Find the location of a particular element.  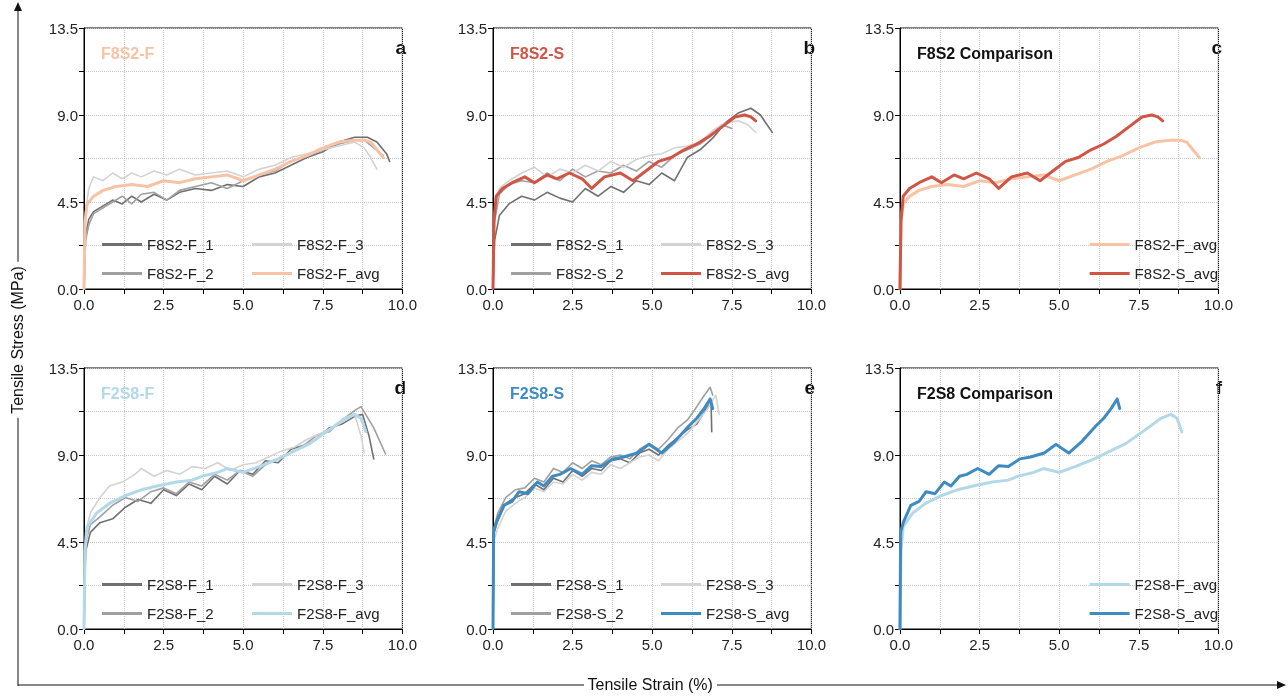

text: F8S2-S is located at coordinates (537, 53).